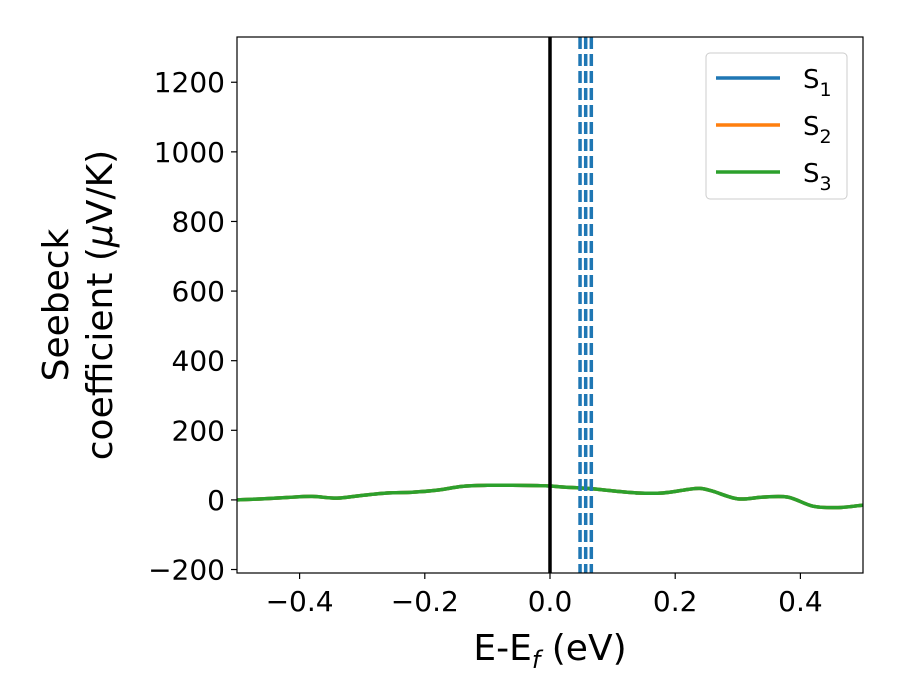 This screenshot has width=900, height=700. What do you see at coordinates (583, 648) in the screenshot?
I see `x-axis-title-unit: (eV)` at bounding box center [583, 648].